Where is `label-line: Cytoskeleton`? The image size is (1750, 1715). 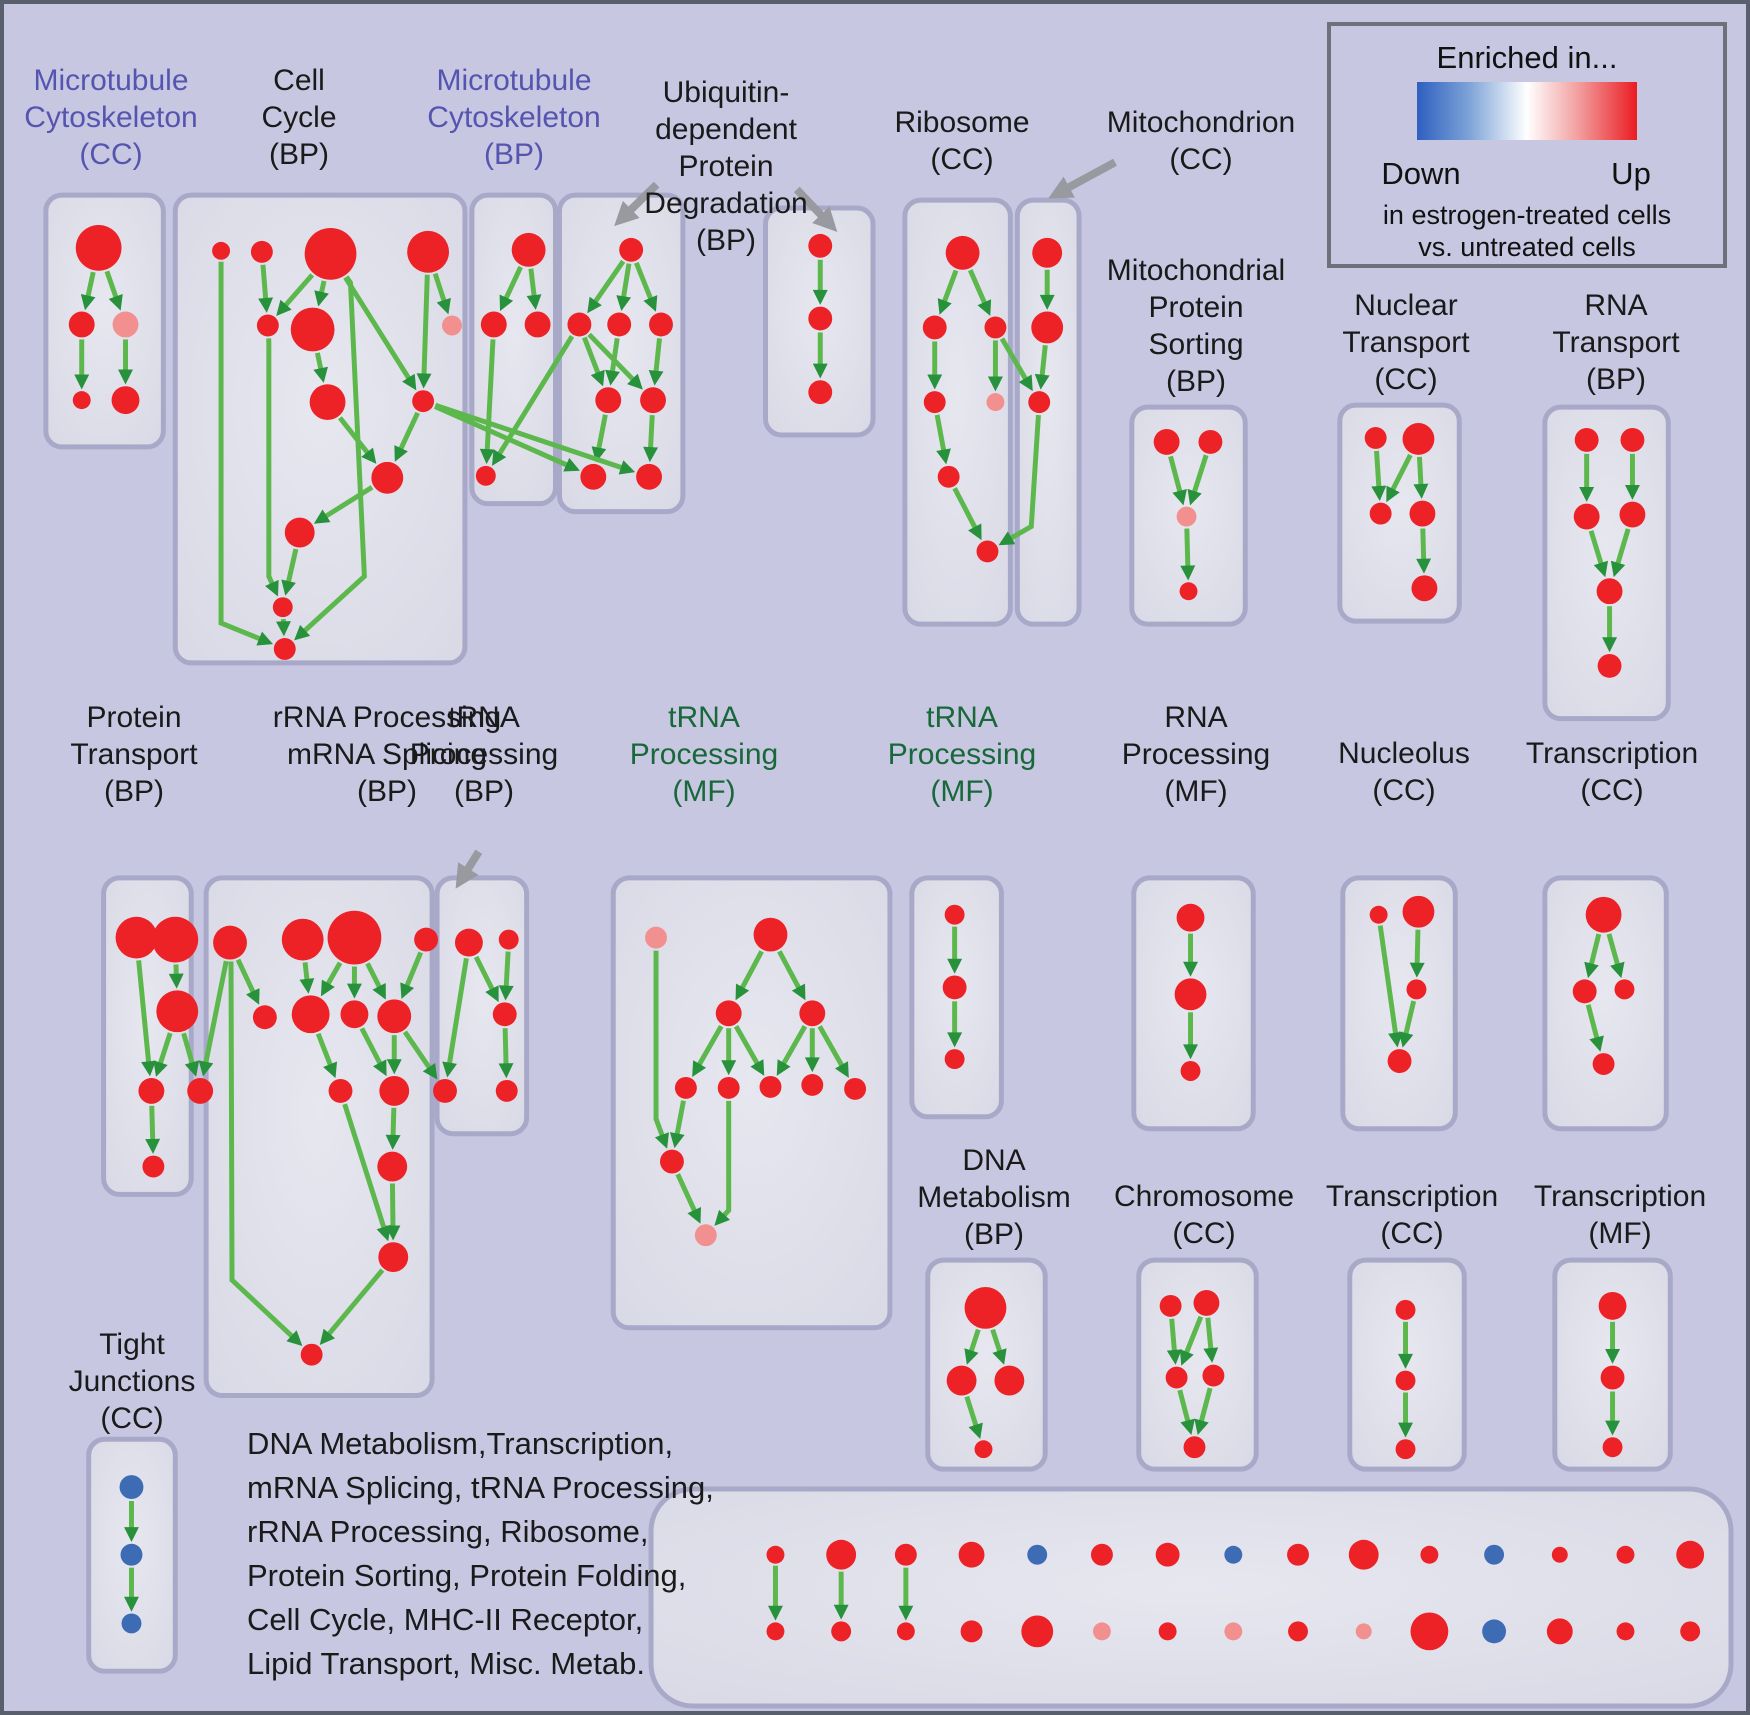
label-line: Cytoskeleton is located at coordinates (111, 117).